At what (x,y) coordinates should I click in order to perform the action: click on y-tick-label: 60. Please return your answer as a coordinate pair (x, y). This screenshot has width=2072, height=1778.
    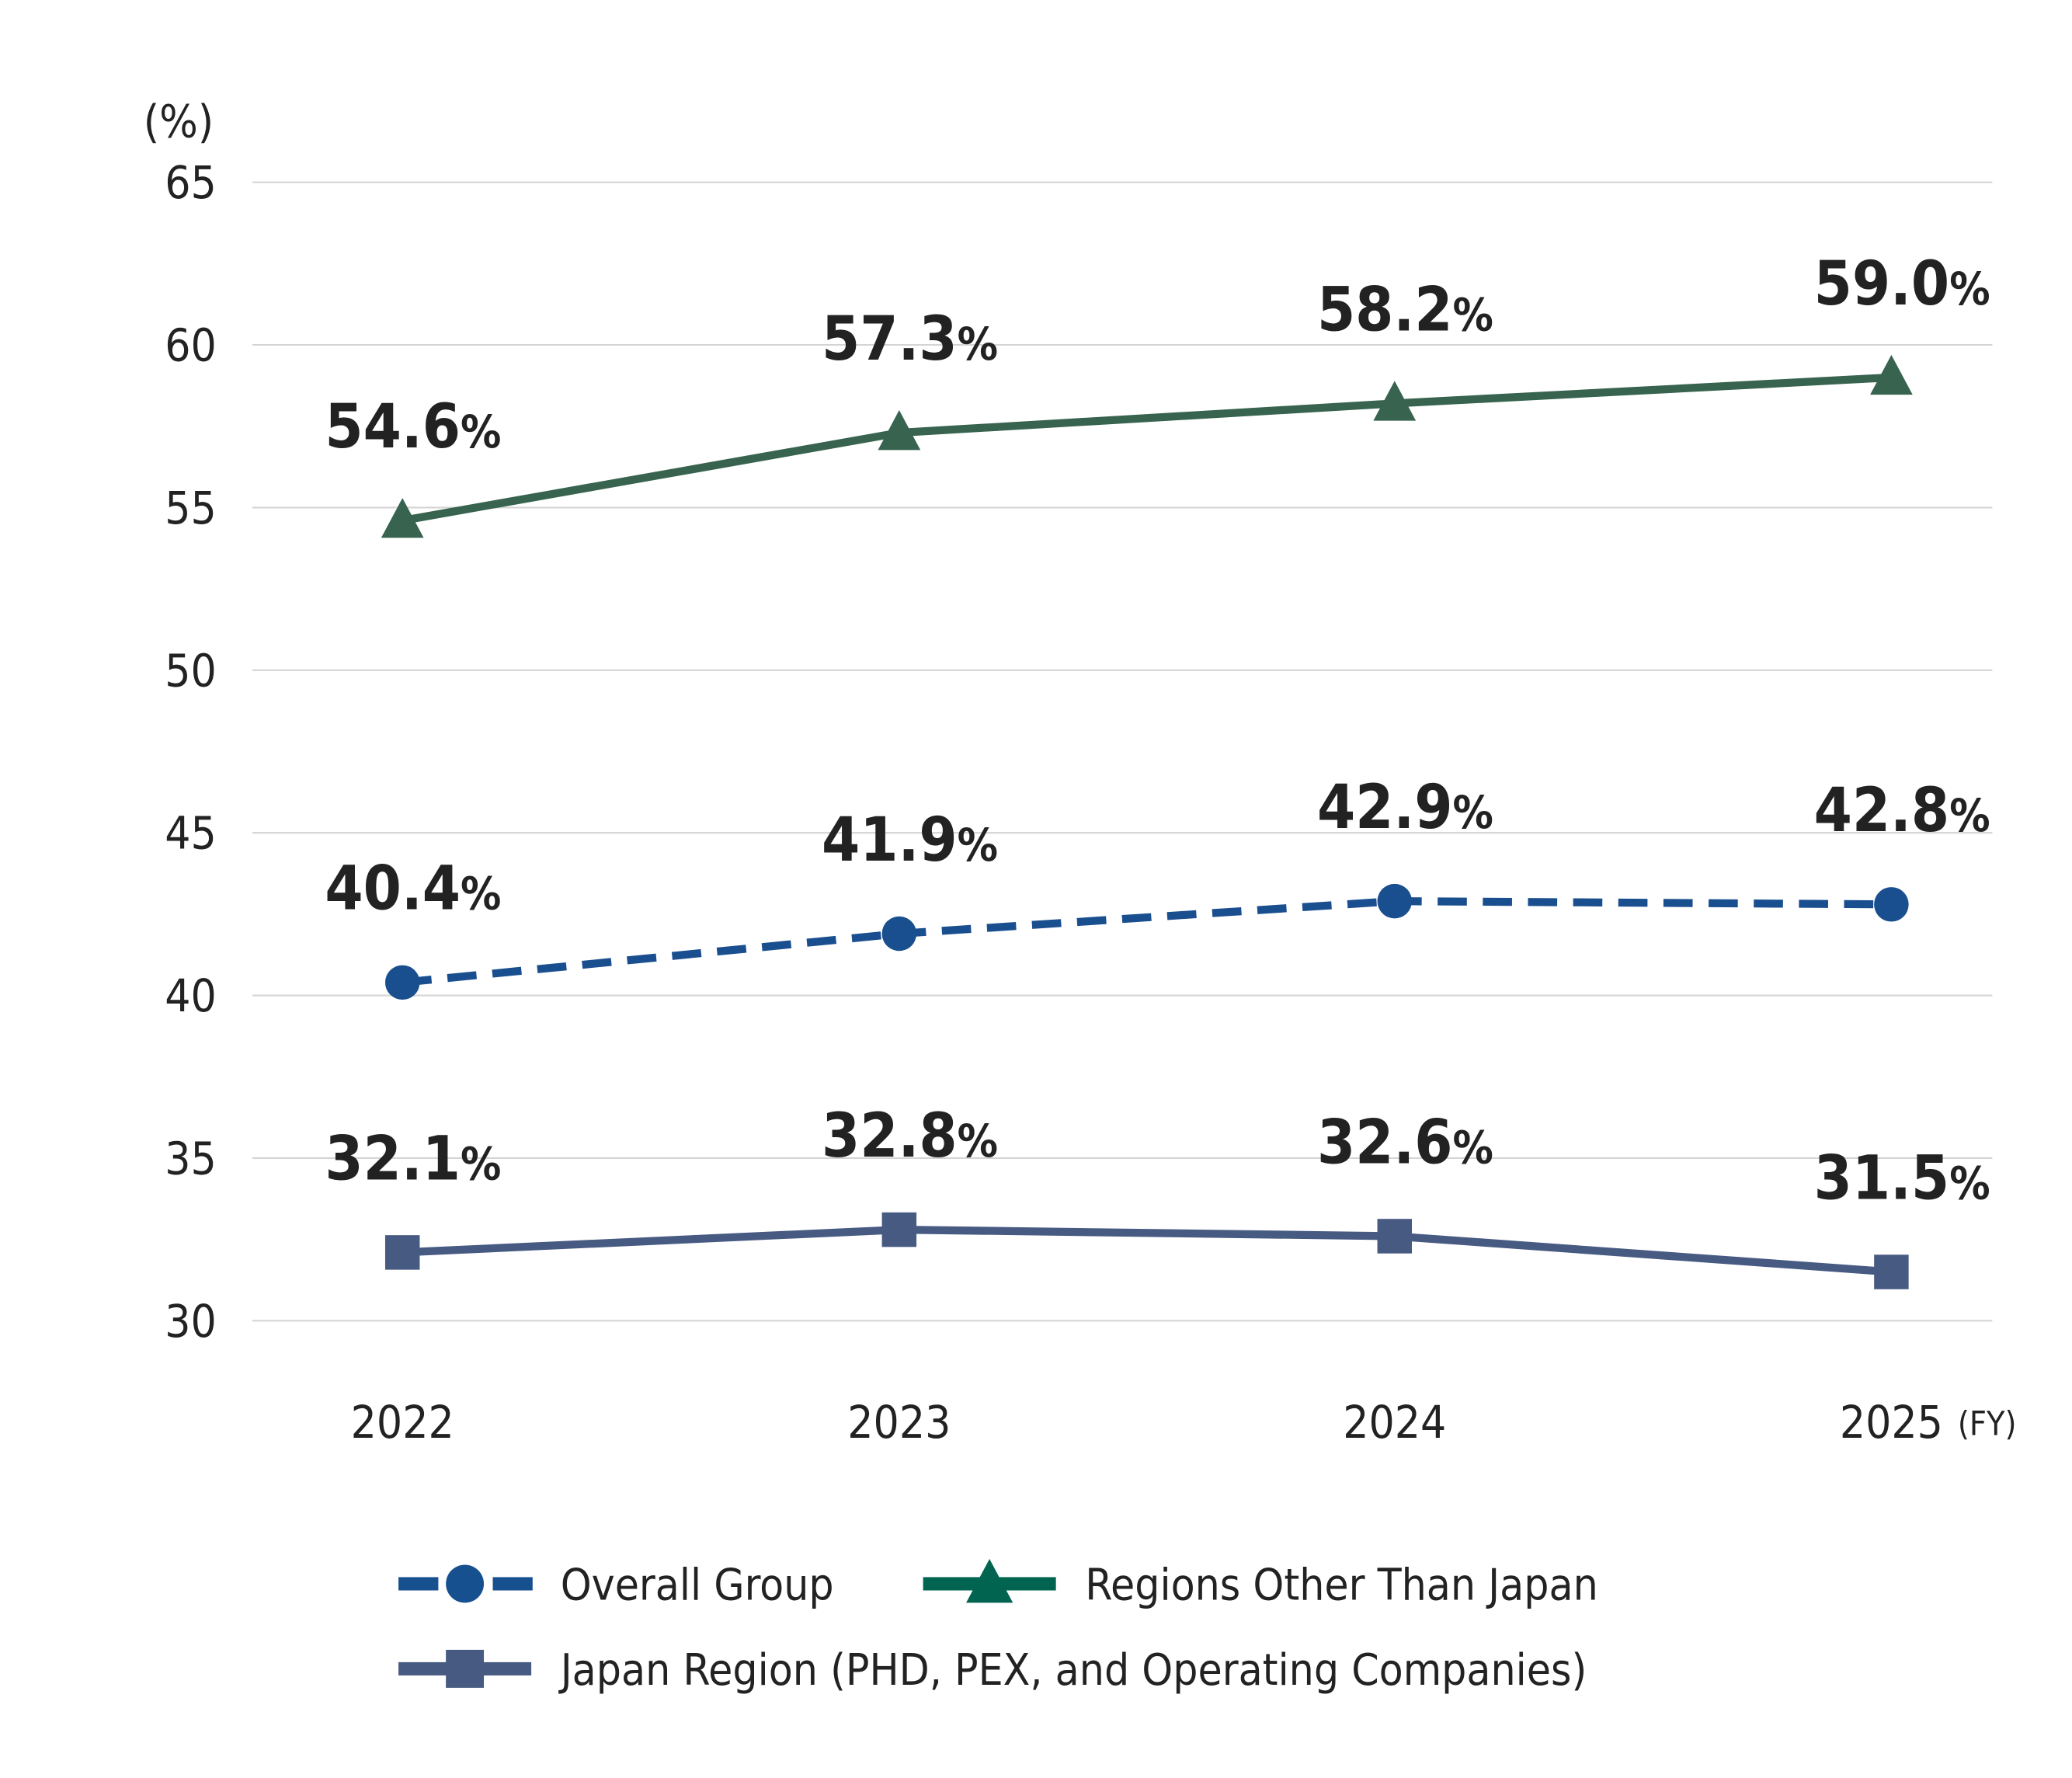
    Looking at the image, I should click on (191, 345).